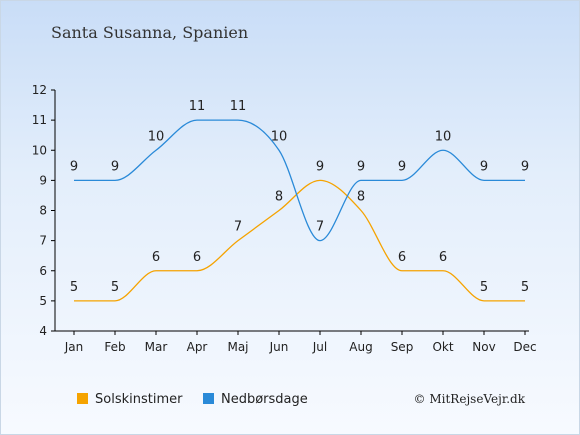  I want to click on x-tick-label: Nov, so click(483, 347).